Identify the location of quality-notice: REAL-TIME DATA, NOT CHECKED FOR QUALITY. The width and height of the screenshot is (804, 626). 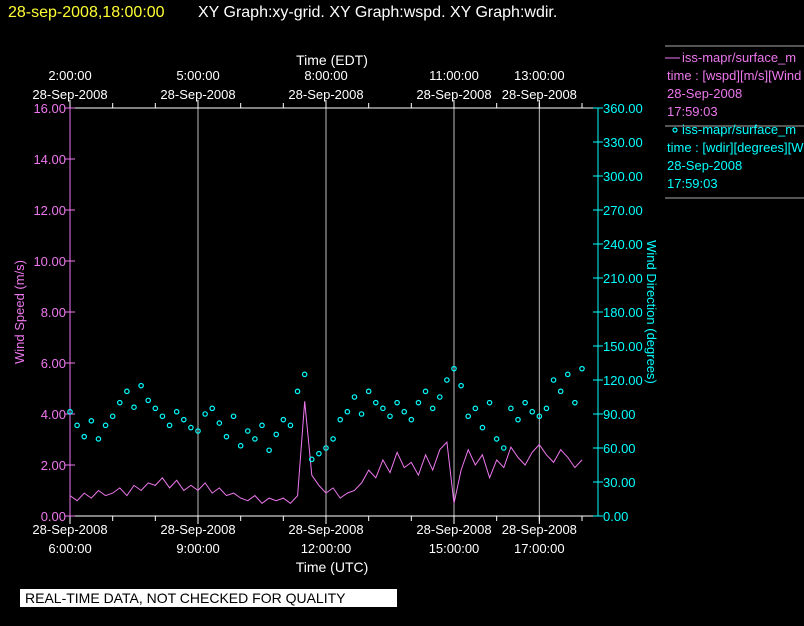
(185, 598).